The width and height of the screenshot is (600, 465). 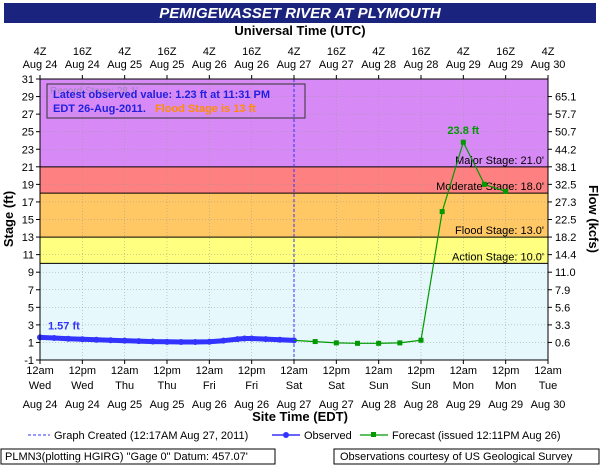 I want to click on y-tick-label-5: 9, so click(x=31, y=273).